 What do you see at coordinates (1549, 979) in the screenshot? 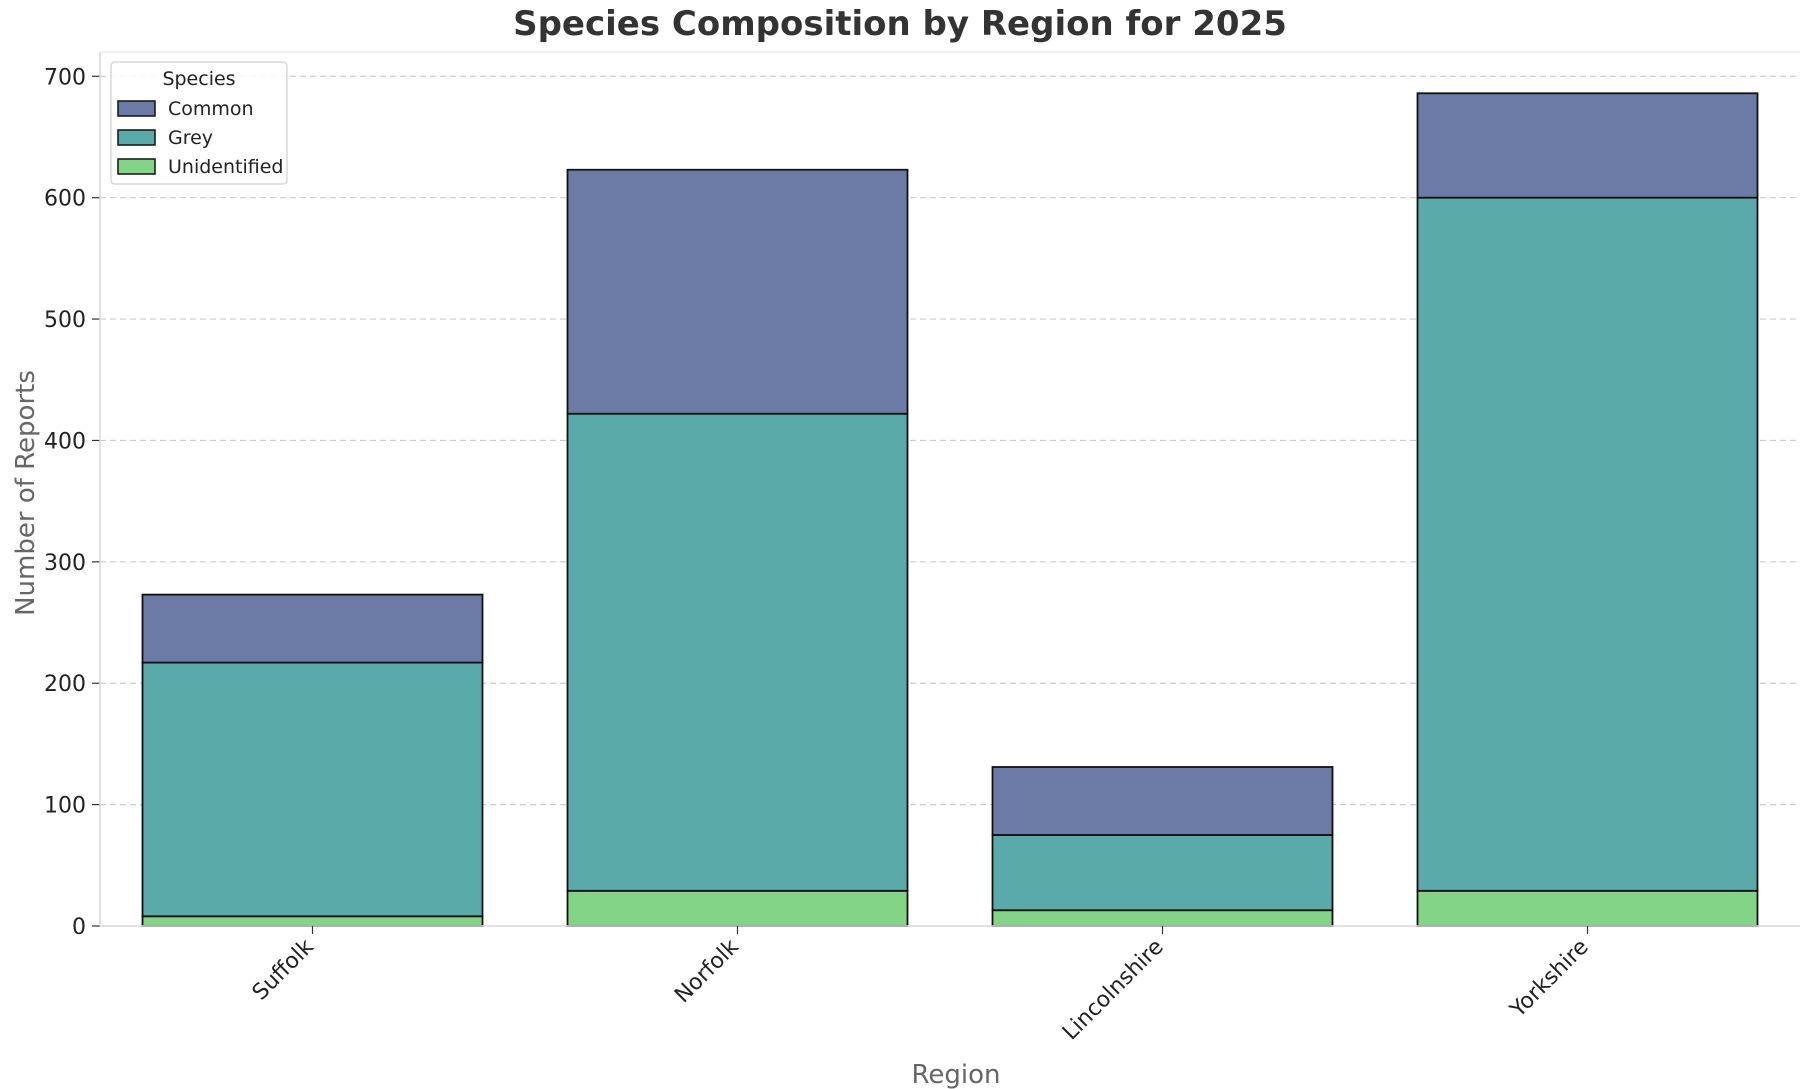
I see `x-tick-label: Yorkshire` at bounding box center [1549, 979].